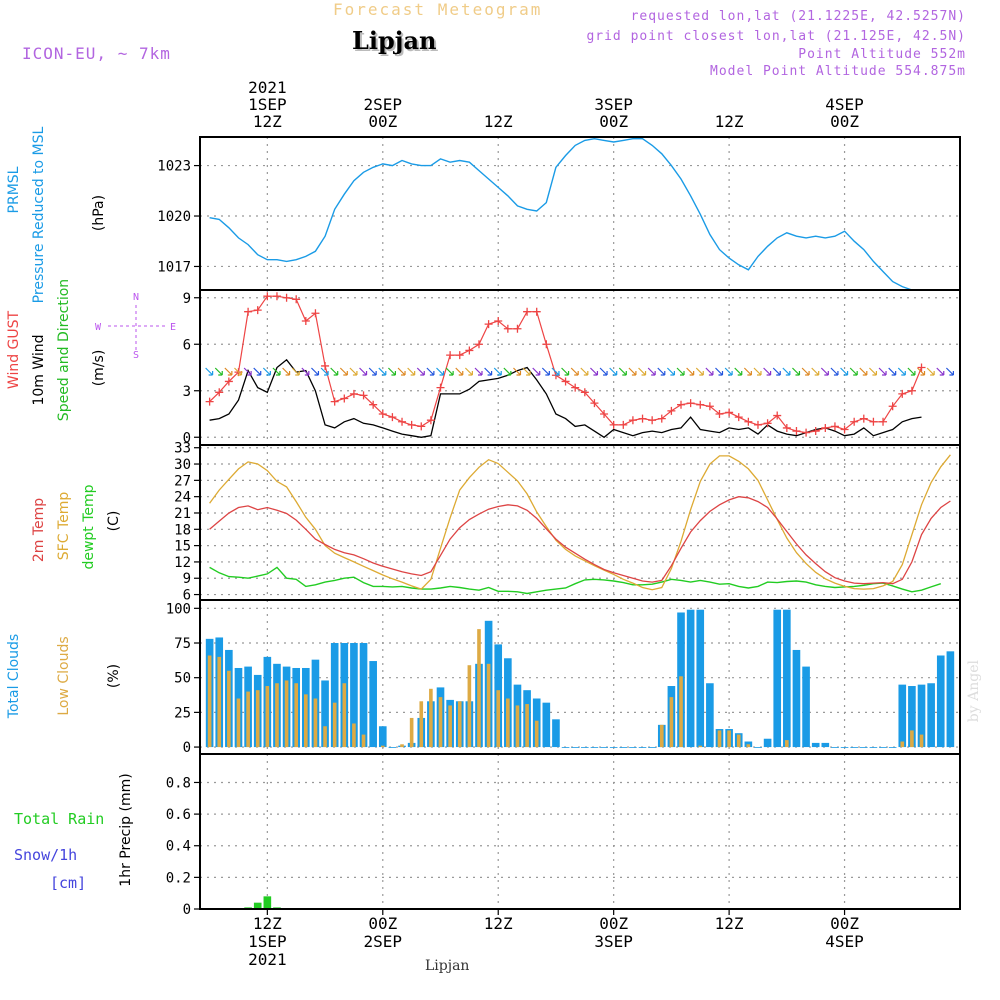 This screenshot has height=1000, width=1000. Describe the element at coordinates (182, 514) in the screenshot. I see `temp-ytick-label: 21` at that location.